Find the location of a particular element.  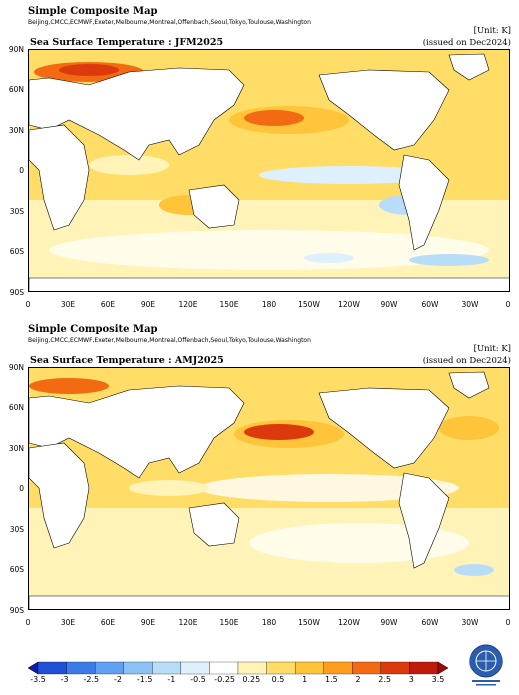

variable-label: Sea Surface Temperature : AMJ2025 is located at coordinates (127, 360).